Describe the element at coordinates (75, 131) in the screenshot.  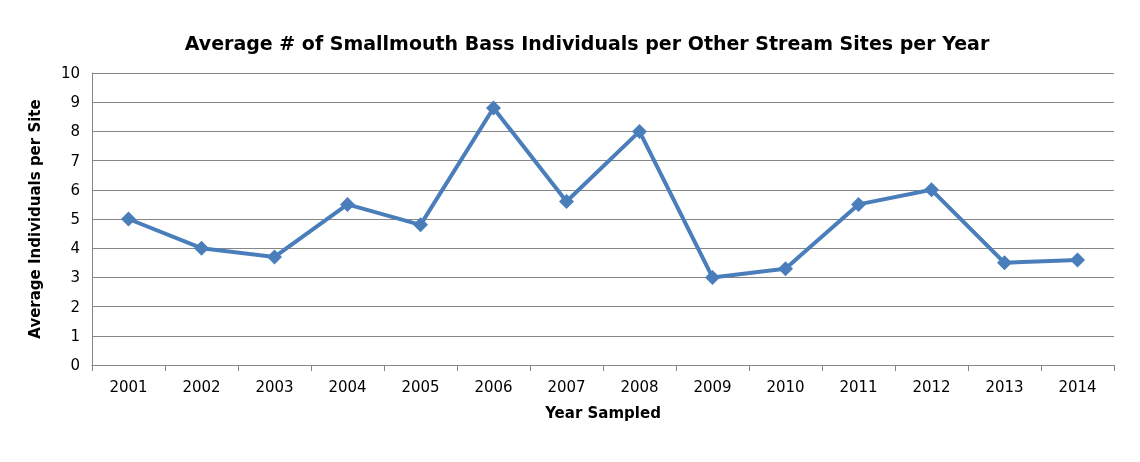
I see `y-tick-label: 8` at that location.